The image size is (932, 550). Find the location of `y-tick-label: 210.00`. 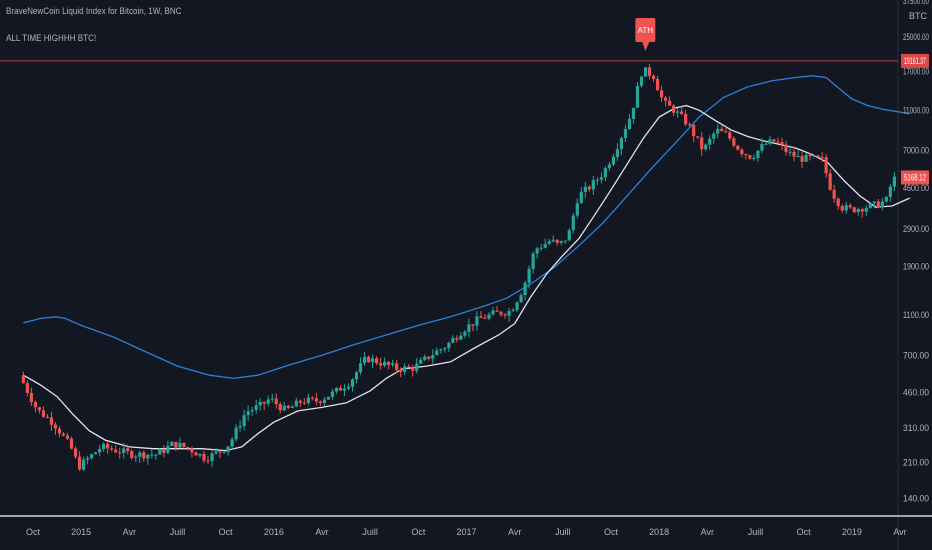

y-tick-label: 210.00 is located at coordinates (916, 462).